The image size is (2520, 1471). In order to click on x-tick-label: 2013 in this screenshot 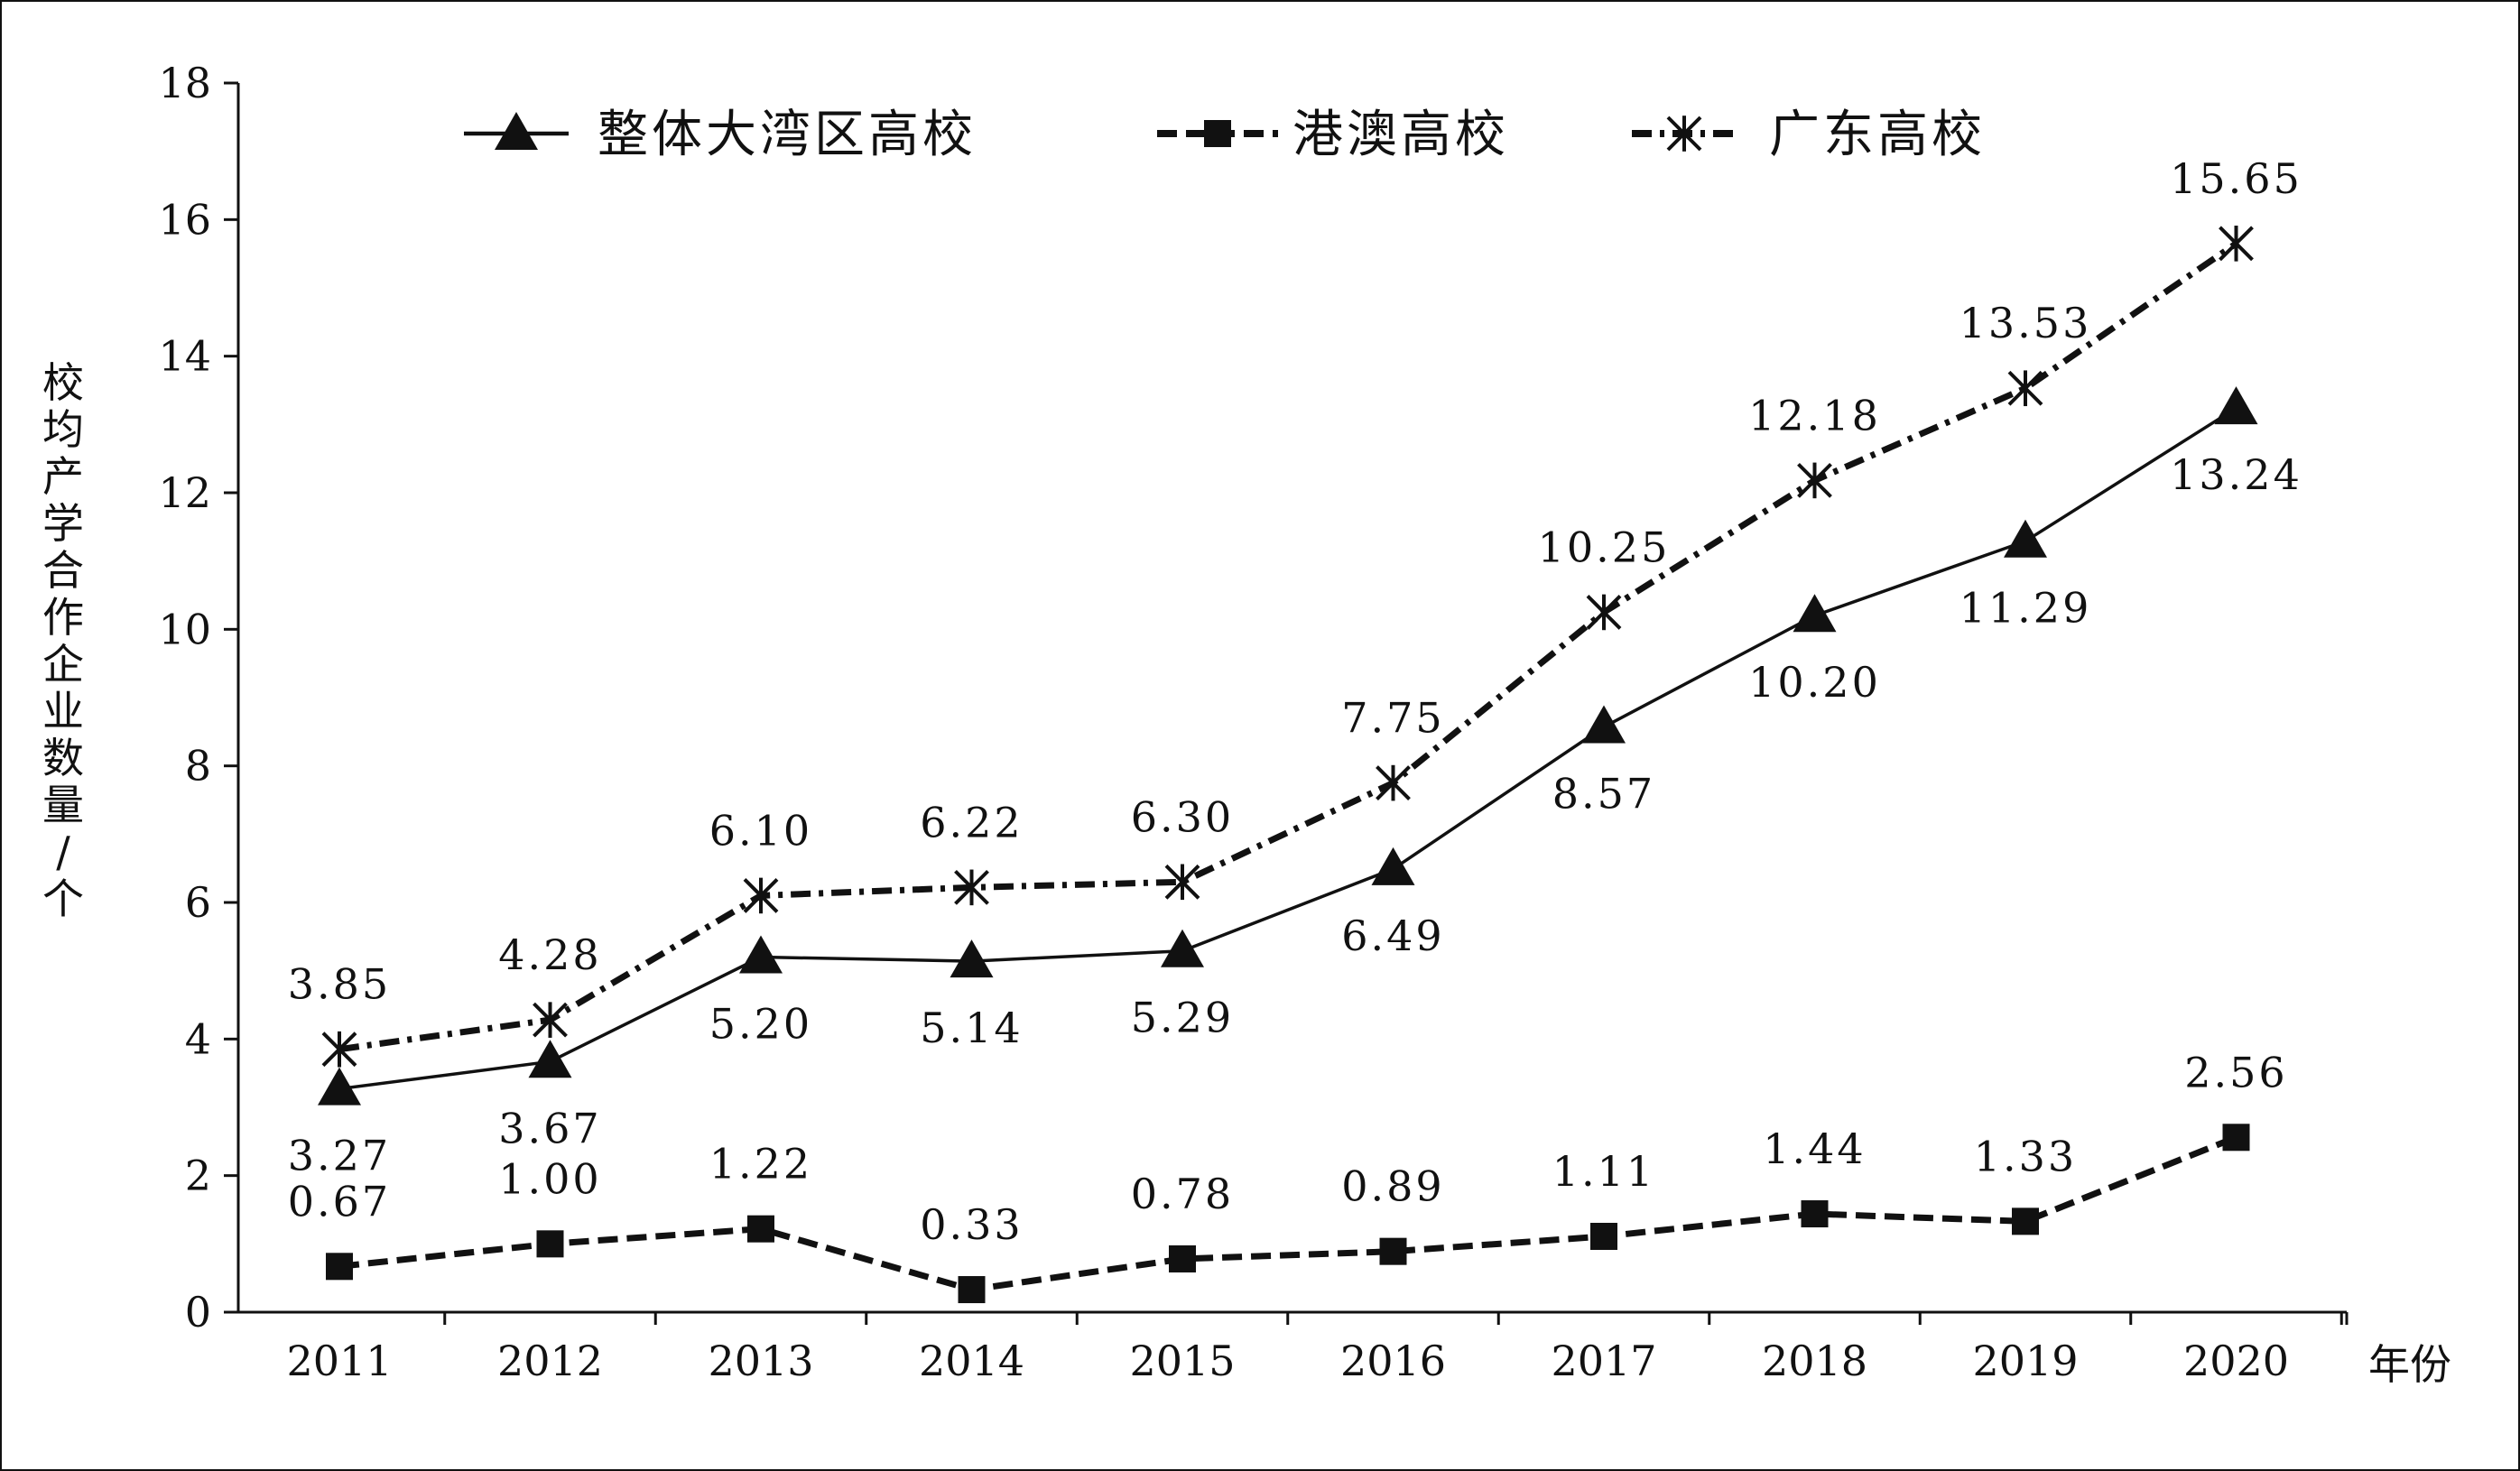, I will do `click(760, 1361)`.